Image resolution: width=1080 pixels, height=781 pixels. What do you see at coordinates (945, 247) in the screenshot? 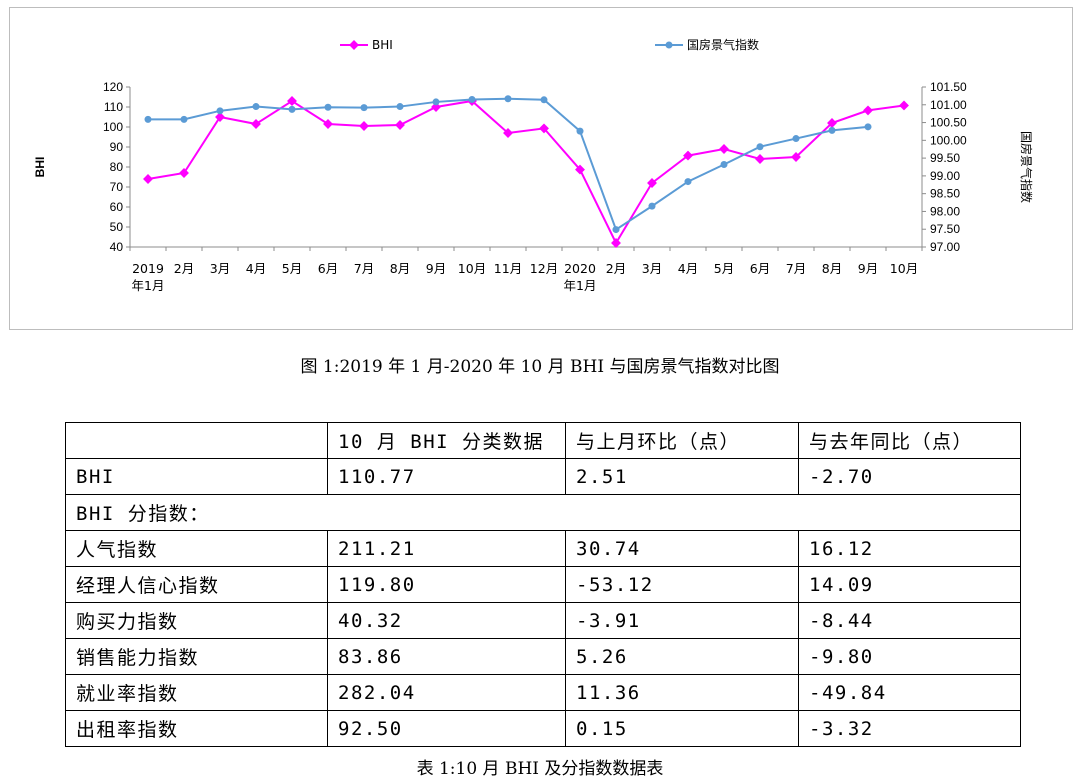
I see `right-tick-label: 97.00` at bounding box center [945, 247].